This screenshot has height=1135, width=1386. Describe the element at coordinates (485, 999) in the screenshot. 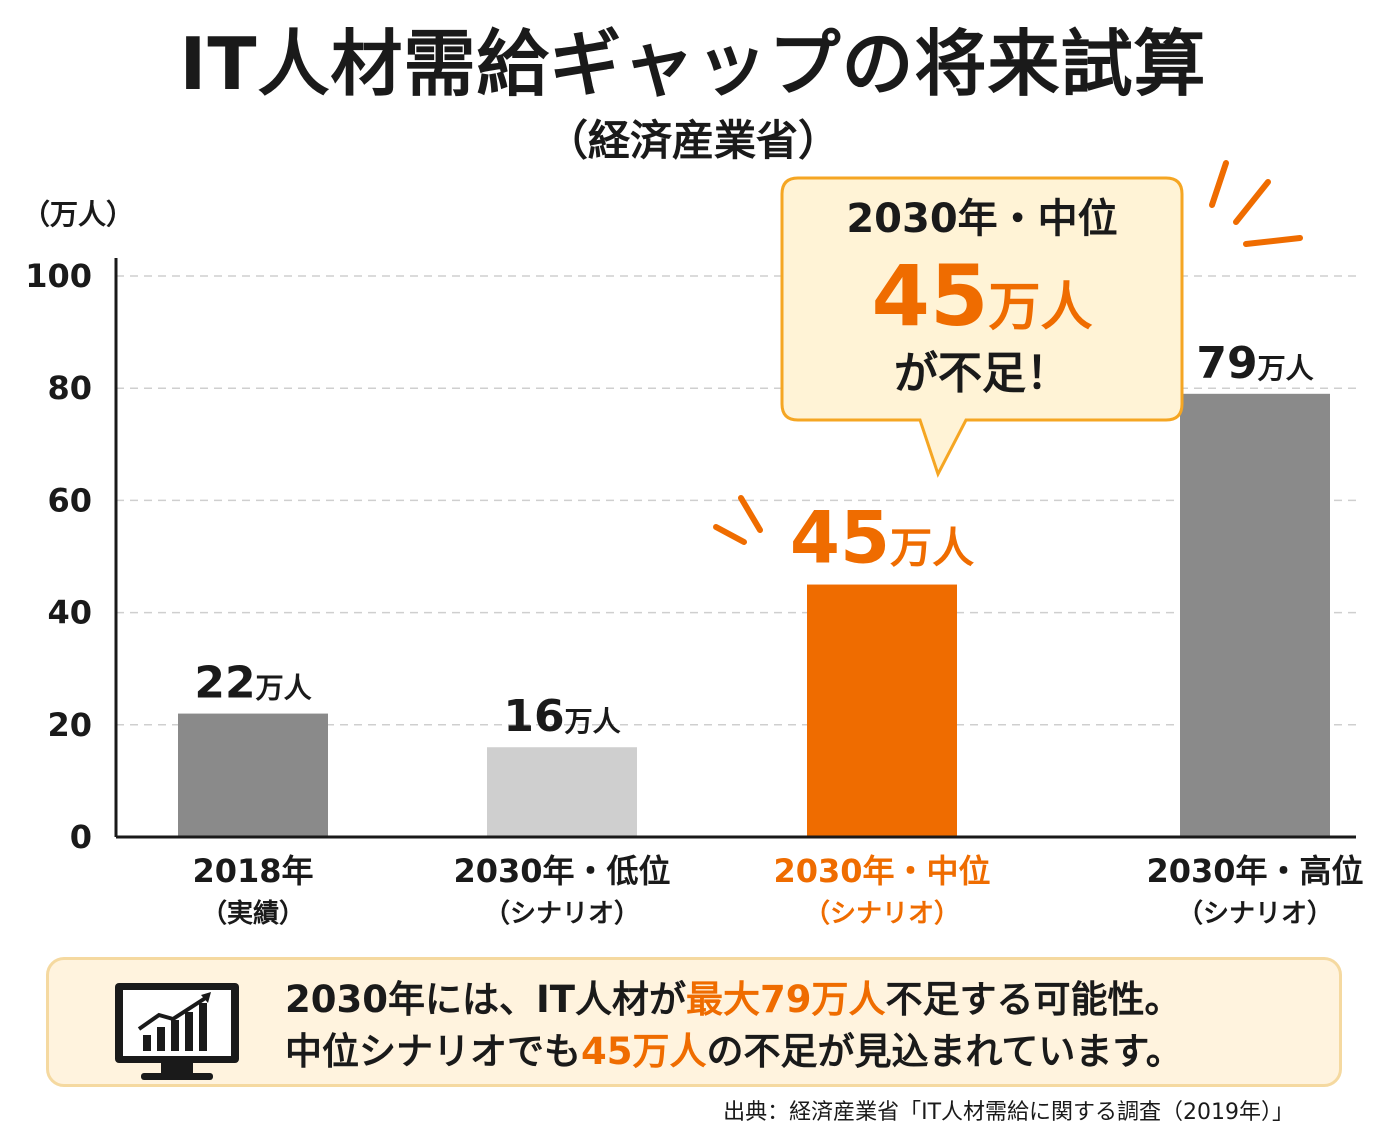

I see `summary-line-1-prefix: 2030年には、IT人材が` at that location.